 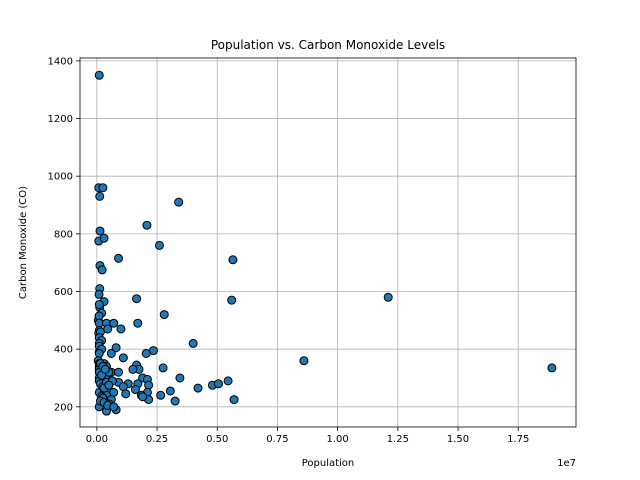 What do you see at coordinates (97, 439) in the screenshot?
I see `x-tick-label: 0.00` at bounding box center [97, 439].